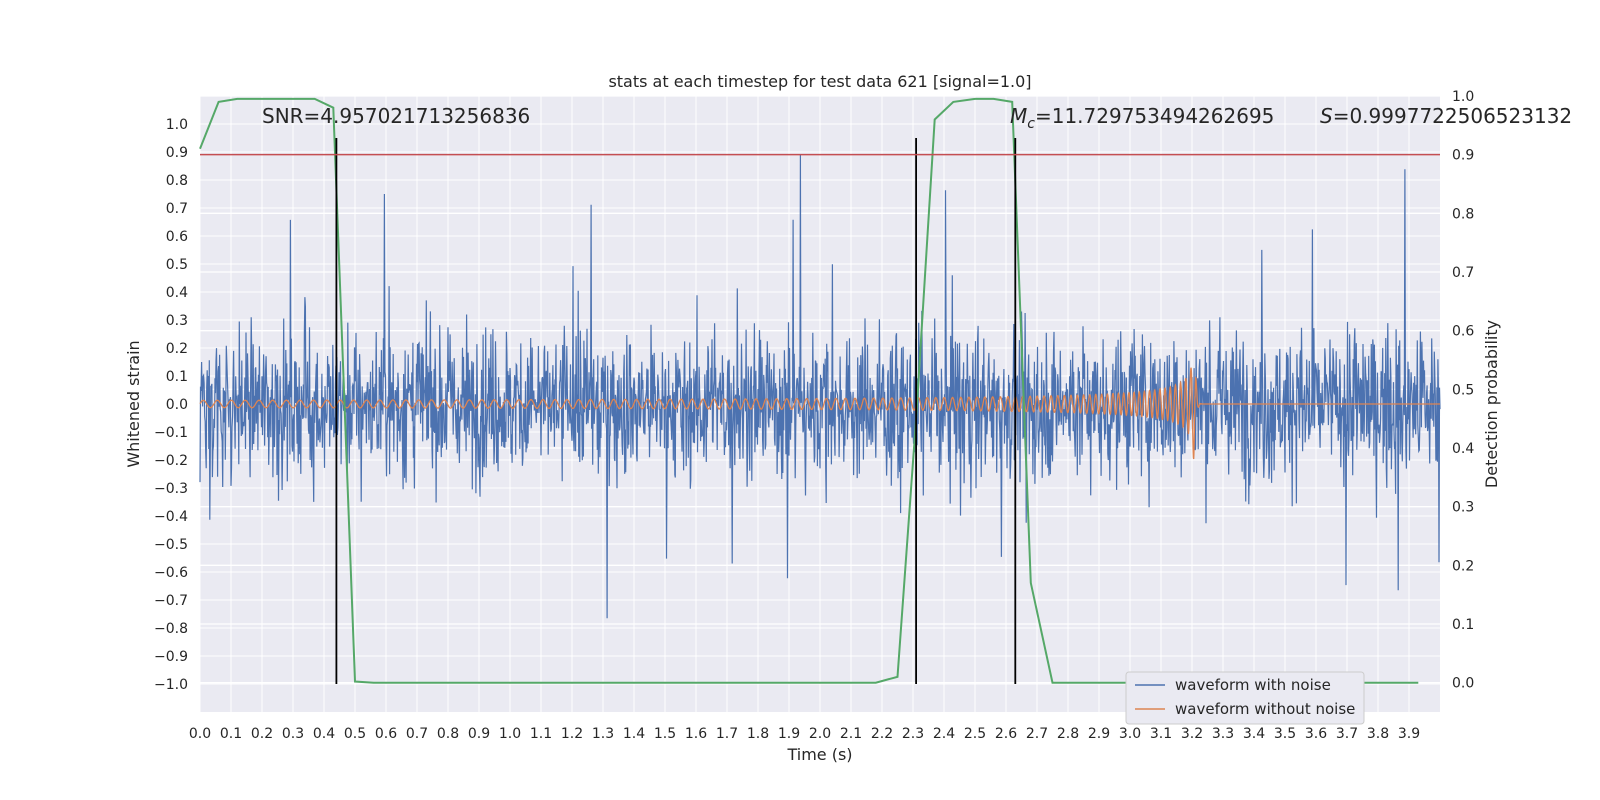 The image size is (1600, 800). What do you see at coordinates (177, 209) in the screenshot?
I see `y-tick-label: 0.7` at bounding box center [177, 209].